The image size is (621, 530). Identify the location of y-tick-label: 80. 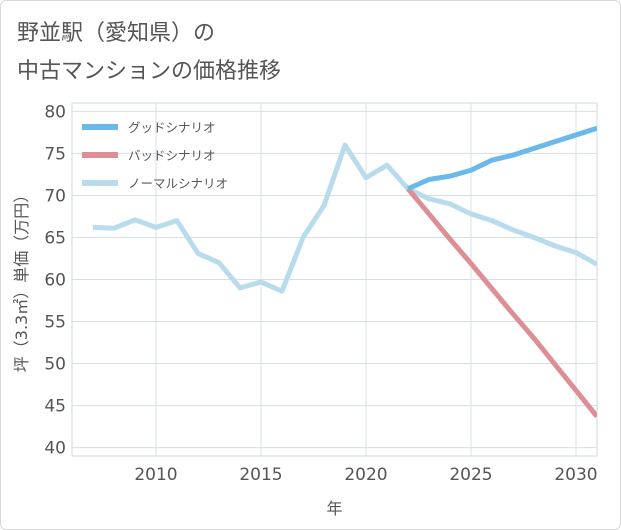
(55, 112).